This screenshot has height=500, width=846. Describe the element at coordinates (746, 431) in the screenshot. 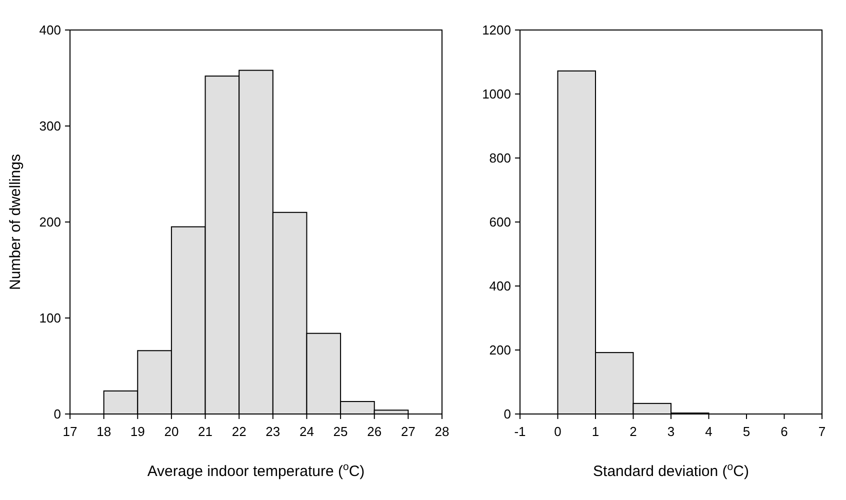

I see `x-tick-label: 5` at that location.